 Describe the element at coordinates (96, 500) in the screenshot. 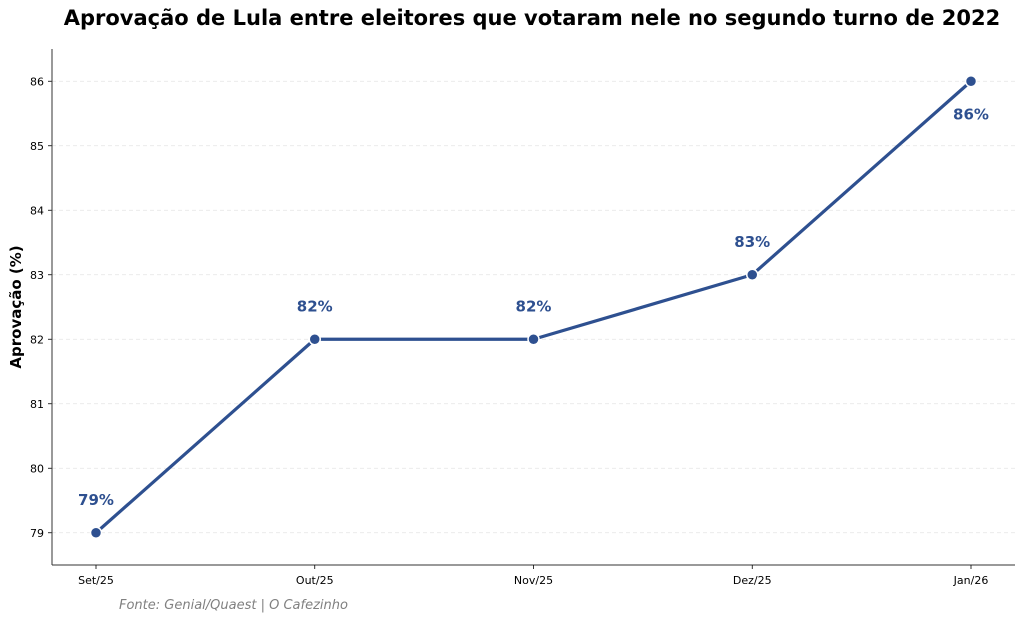

I see `data-label: 79%` at that location.